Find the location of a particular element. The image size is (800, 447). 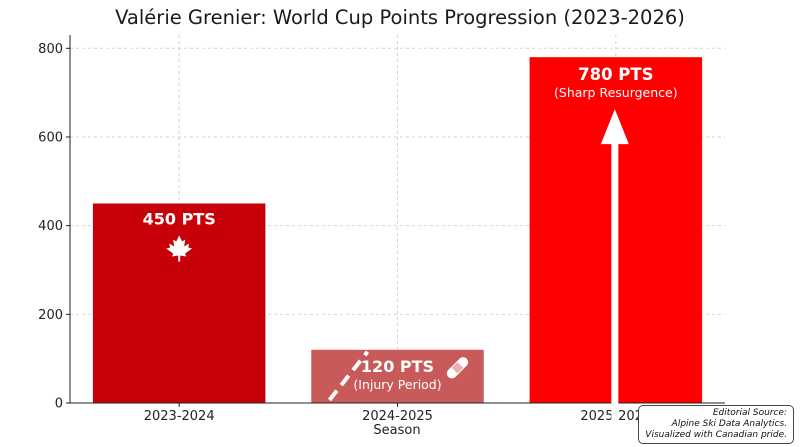

y-tick-label: 800 is located at coordinates (50, 49).